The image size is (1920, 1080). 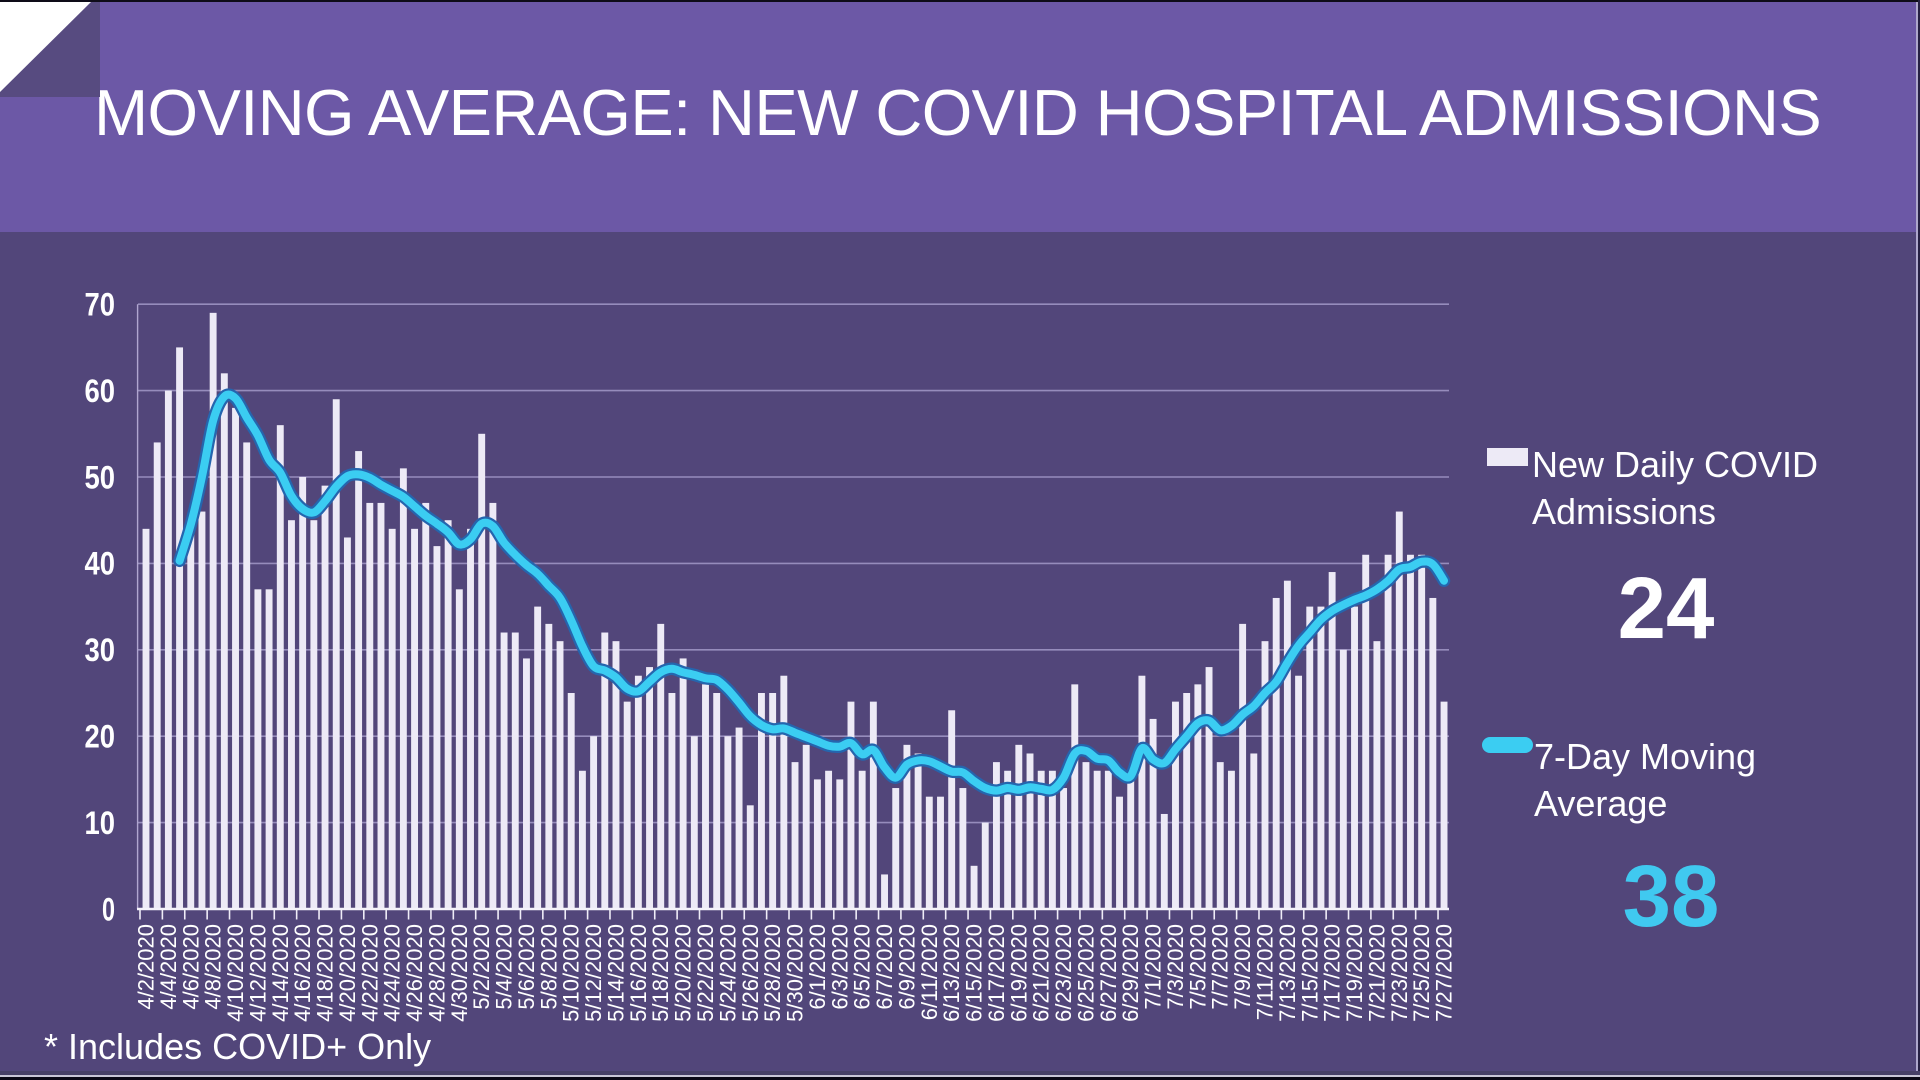 I want to click on svg-text: 5/24/2020, so click(x=727, y=973).